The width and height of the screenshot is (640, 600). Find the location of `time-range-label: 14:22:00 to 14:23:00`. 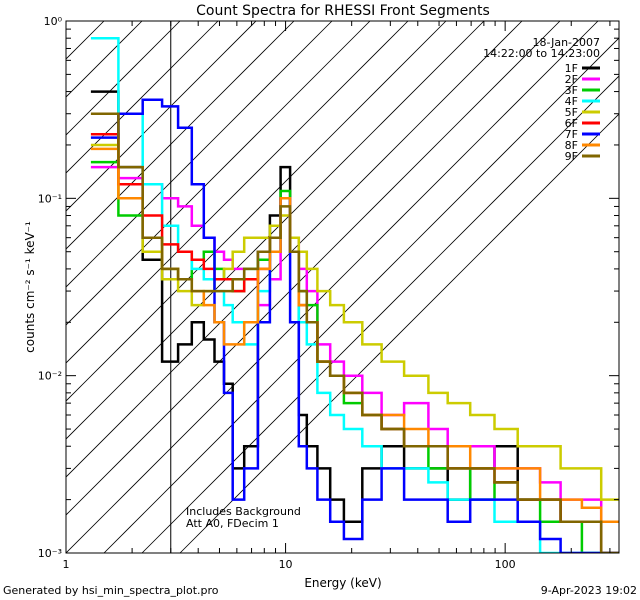

time-range-label: 14:22:00 to 14:23:00 is located at coordinates (541, 53).